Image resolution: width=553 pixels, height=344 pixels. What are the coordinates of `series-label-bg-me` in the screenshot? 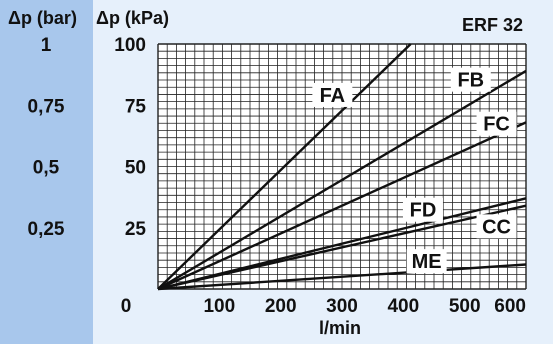 It's located at (426, 261).